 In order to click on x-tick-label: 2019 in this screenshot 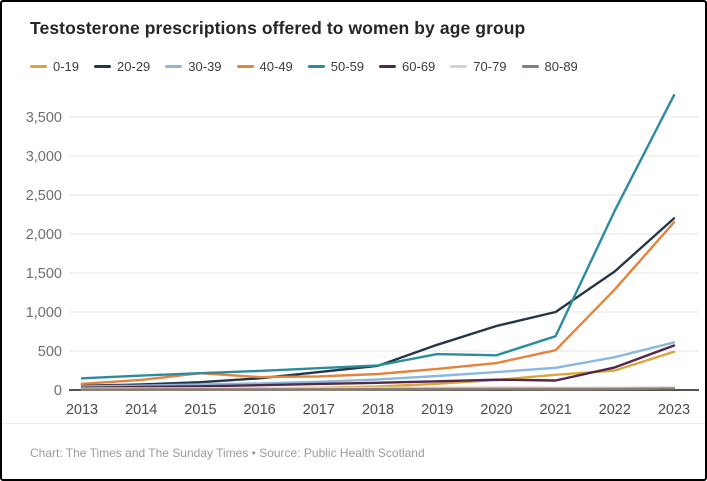, I will do `click(437, 410)`.